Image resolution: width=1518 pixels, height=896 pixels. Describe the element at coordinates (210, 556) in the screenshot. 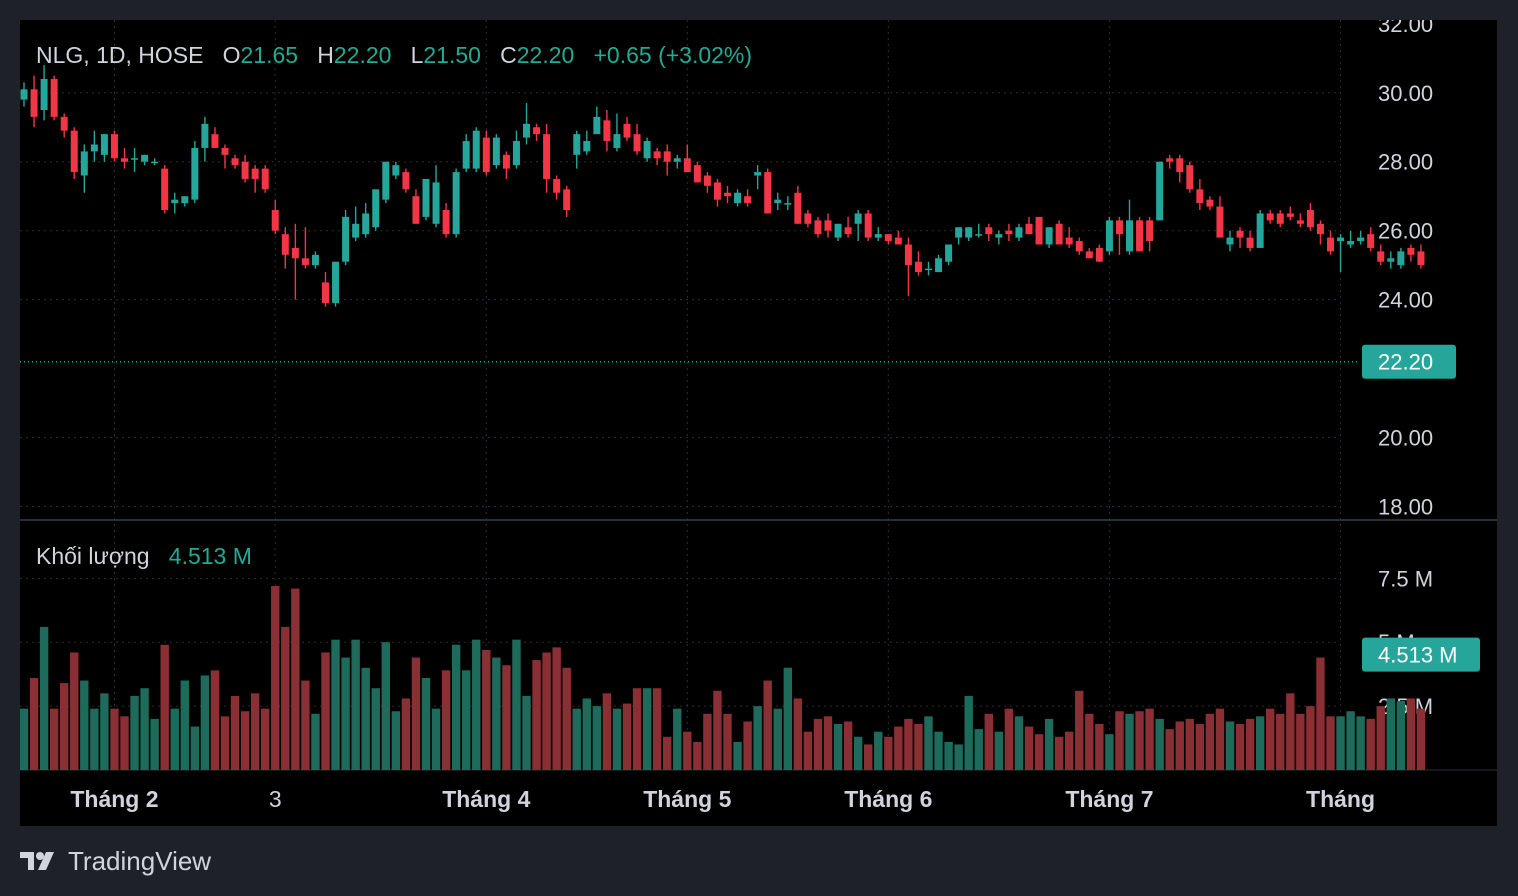

I see `volume-value: 4.513 M` at that location.